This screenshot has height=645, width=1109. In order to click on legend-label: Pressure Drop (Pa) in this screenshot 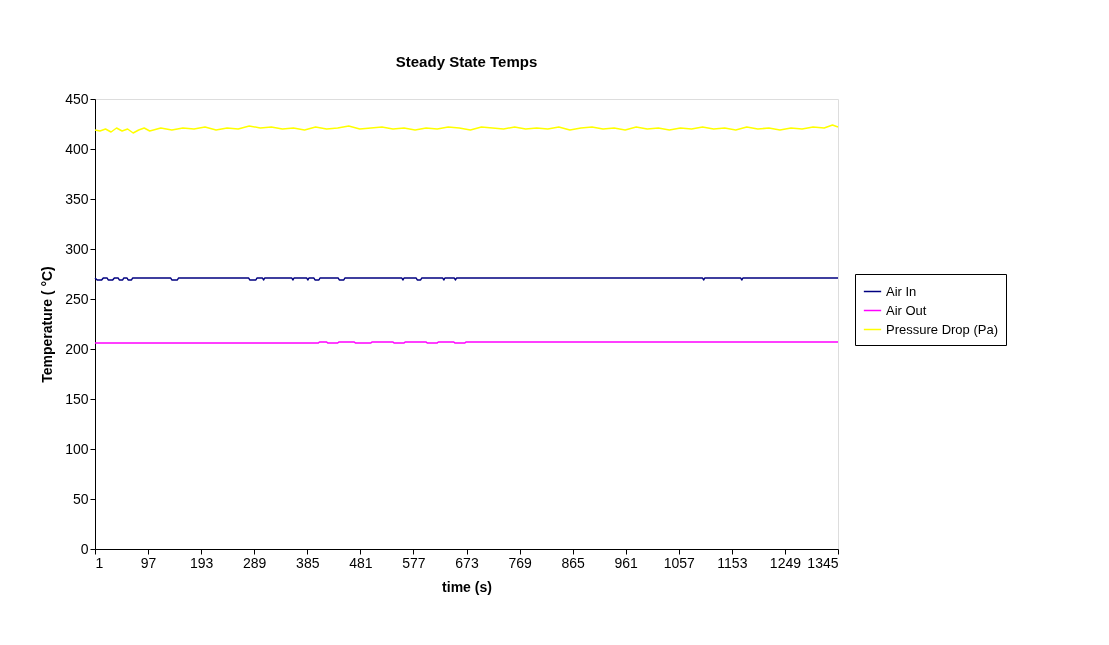, I will do `click(942, 329)`.